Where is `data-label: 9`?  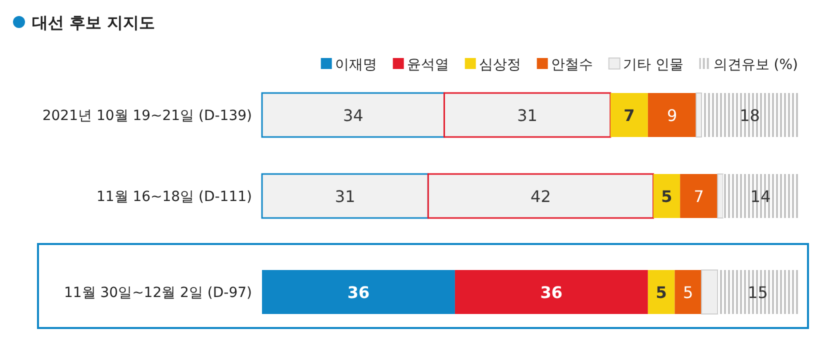 data-label: 9 is located at coordinates (672, 115).